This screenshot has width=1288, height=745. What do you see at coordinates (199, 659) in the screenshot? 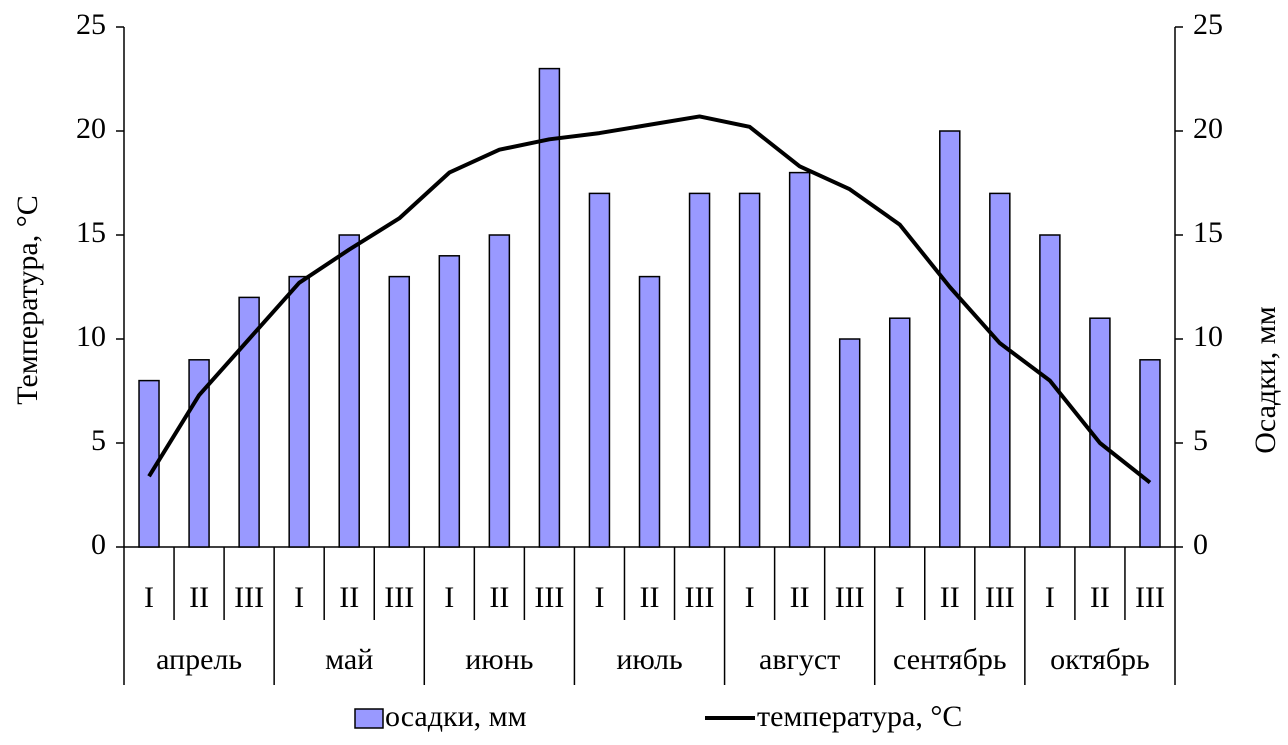
I see `group-label: апрель` at bounding box center [199, 659].